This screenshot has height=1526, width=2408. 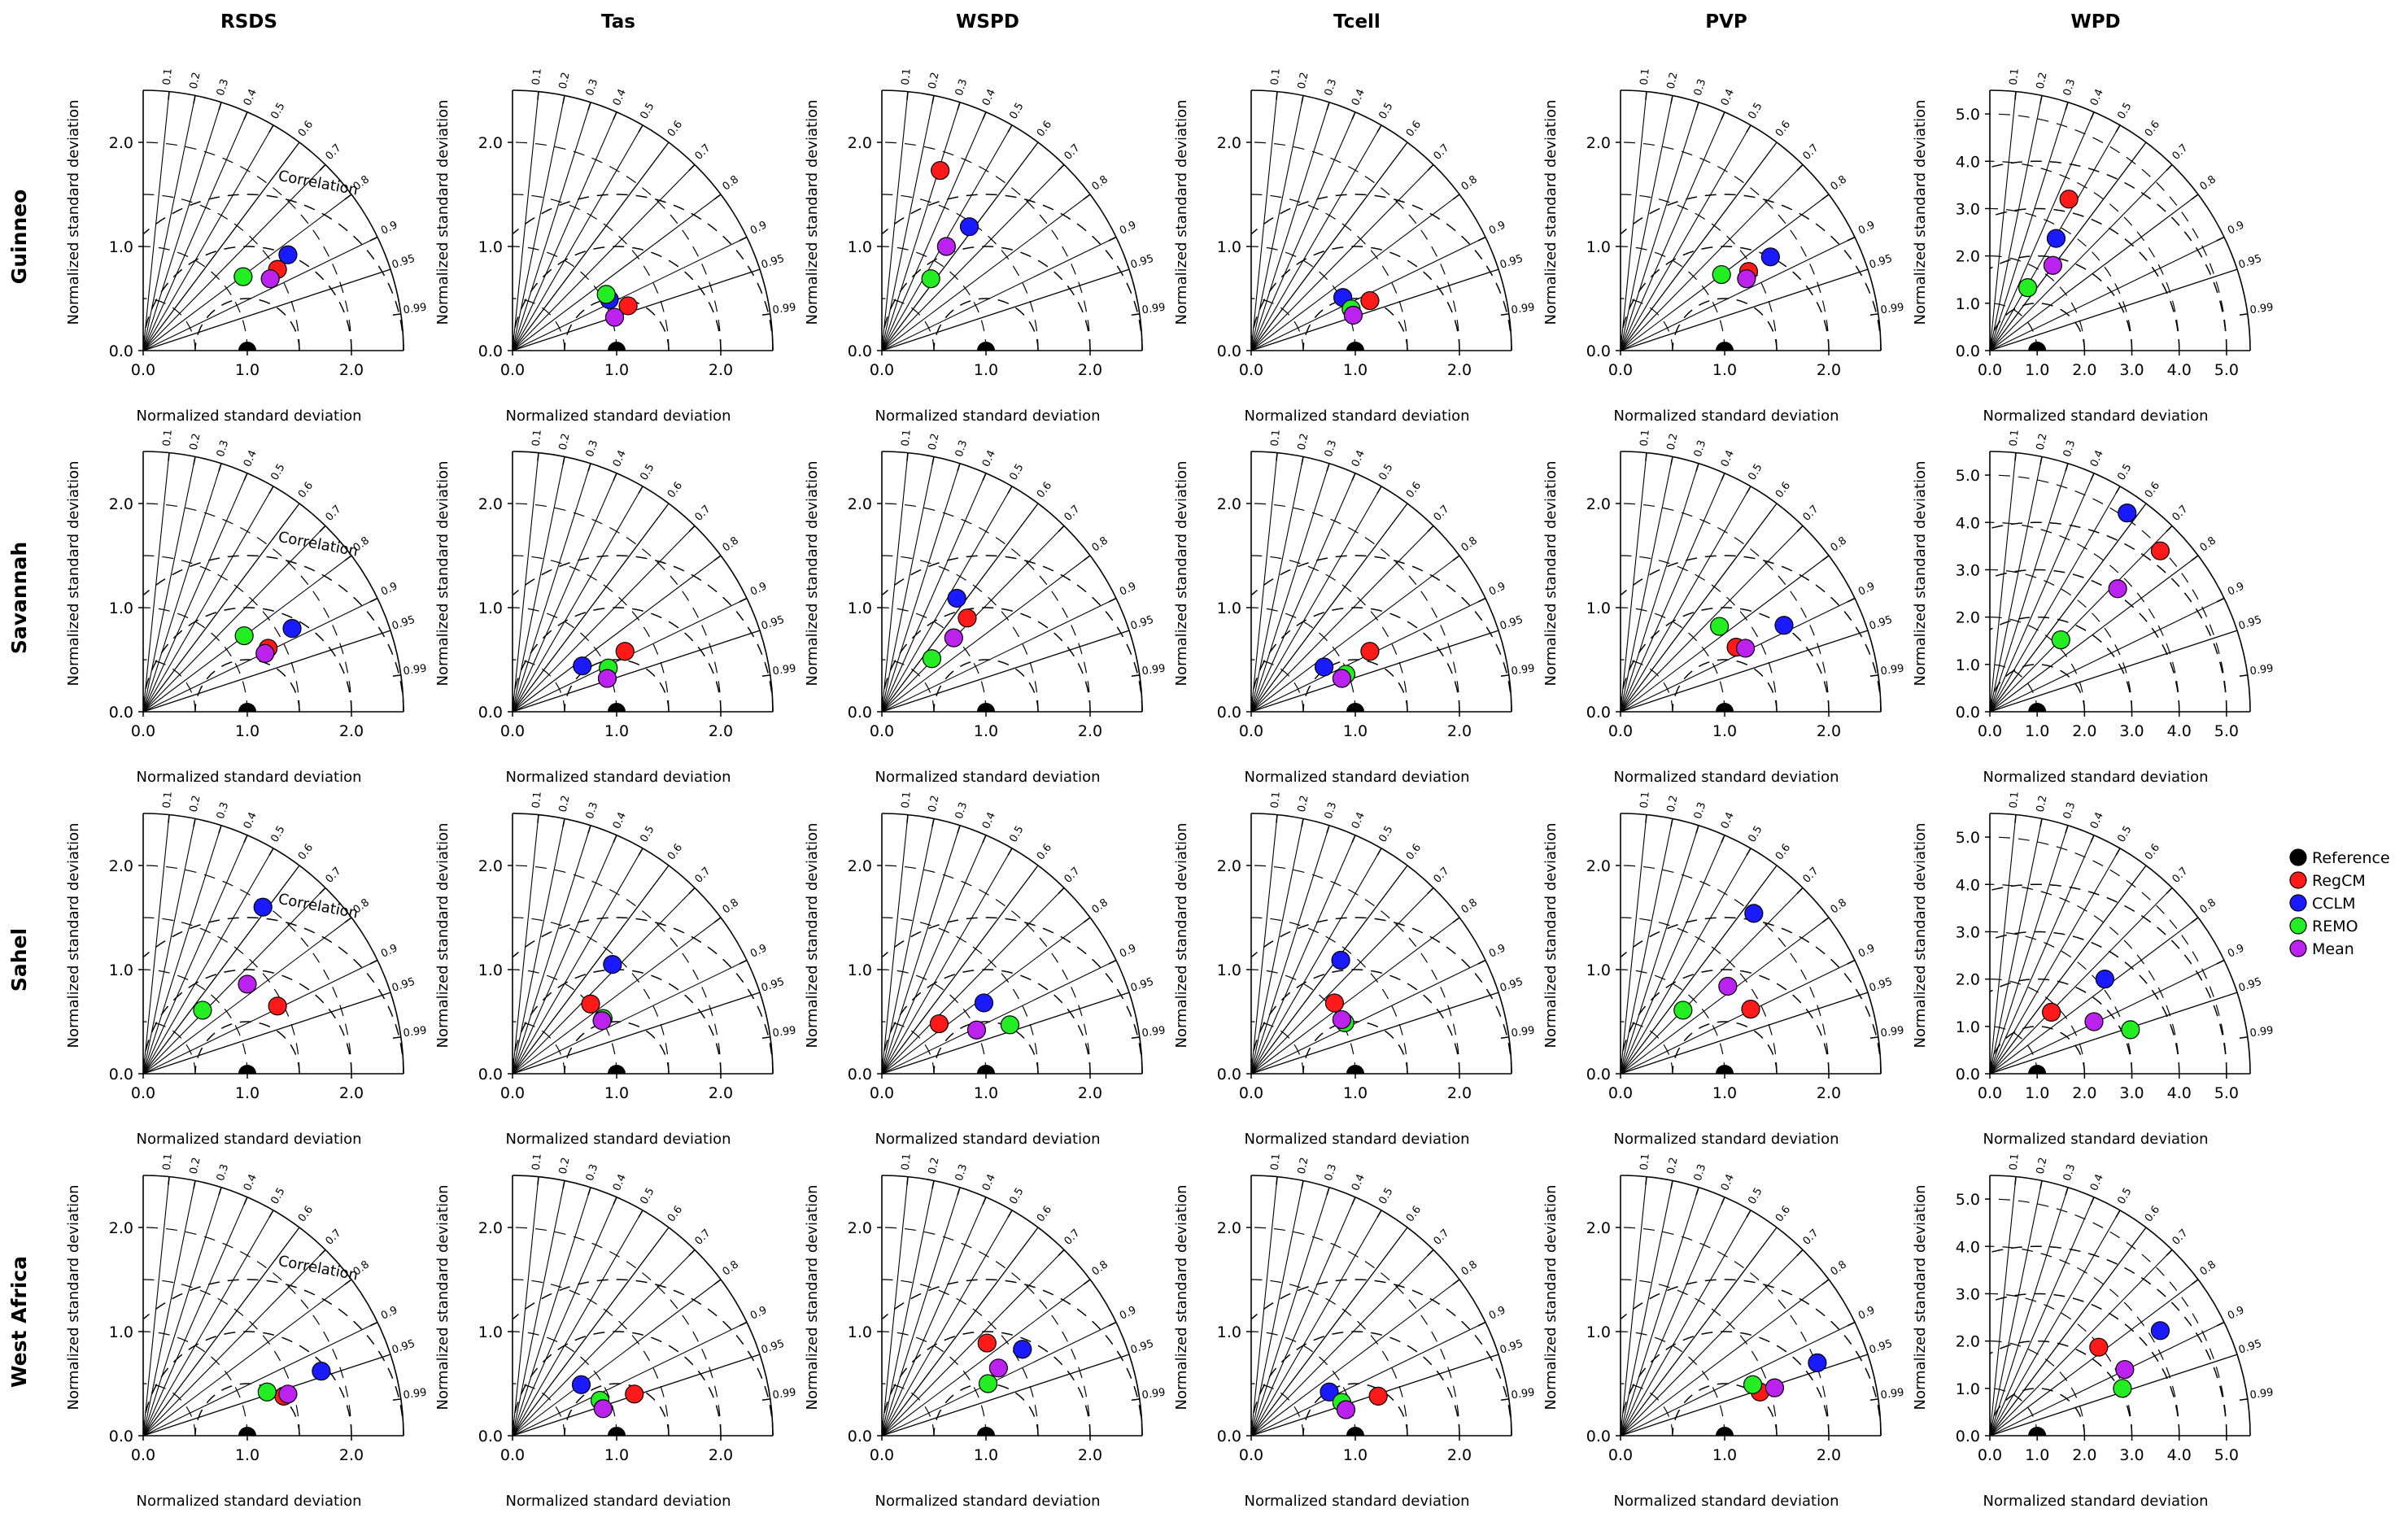 What do you see at coordinates (2334, 904) in the screenshot?
I see `legend-label-cclm: CCLM` at bounding box center [2334, 904].